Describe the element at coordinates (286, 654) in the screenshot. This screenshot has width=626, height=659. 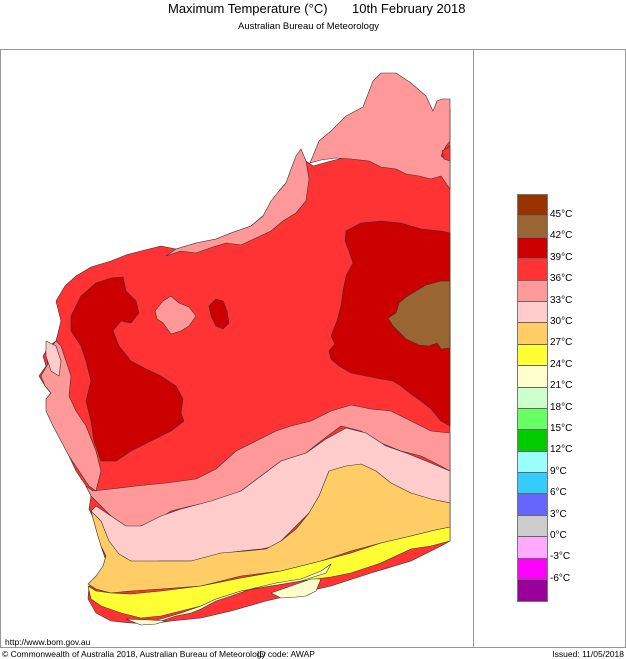
I see `id-code: ID code: AWAP` at that location.